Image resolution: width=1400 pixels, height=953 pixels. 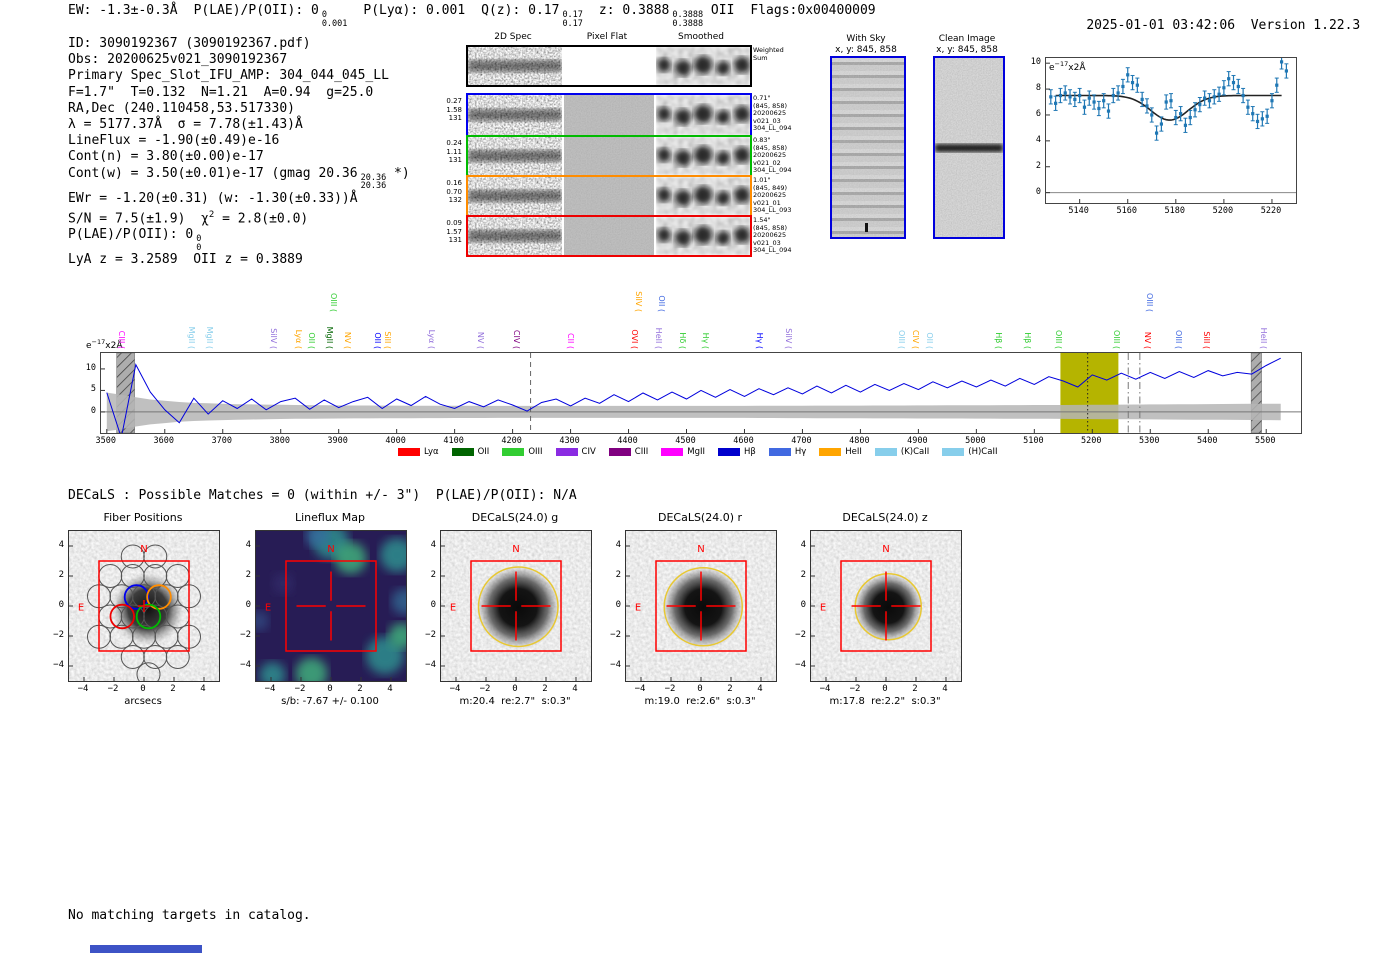 What do you see at coordinates (885, 701) in the screenshot?
I see `cutout-xlabel: m:17.8 re:2.2" s:0.3"` at bounding box center [885, 701].